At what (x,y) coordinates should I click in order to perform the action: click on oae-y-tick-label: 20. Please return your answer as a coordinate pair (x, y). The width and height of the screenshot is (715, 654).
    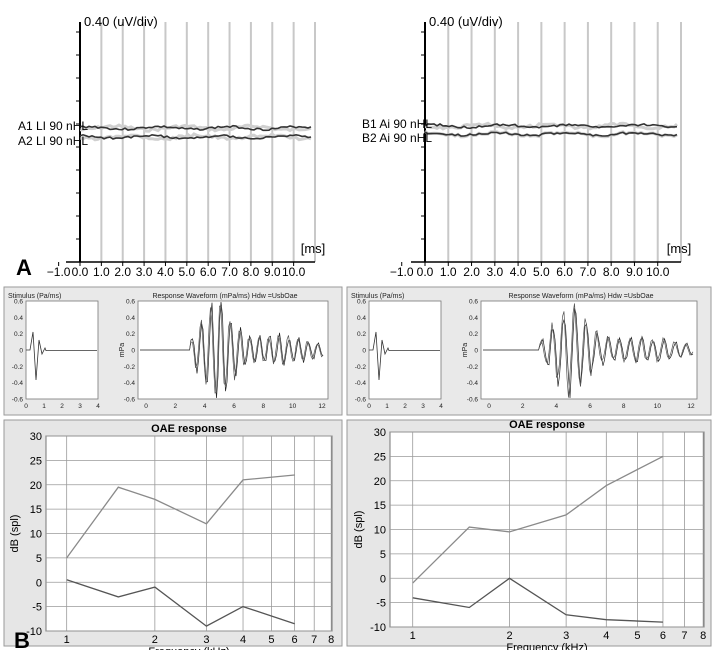
    Looking at the image, I should click on (380, 482).